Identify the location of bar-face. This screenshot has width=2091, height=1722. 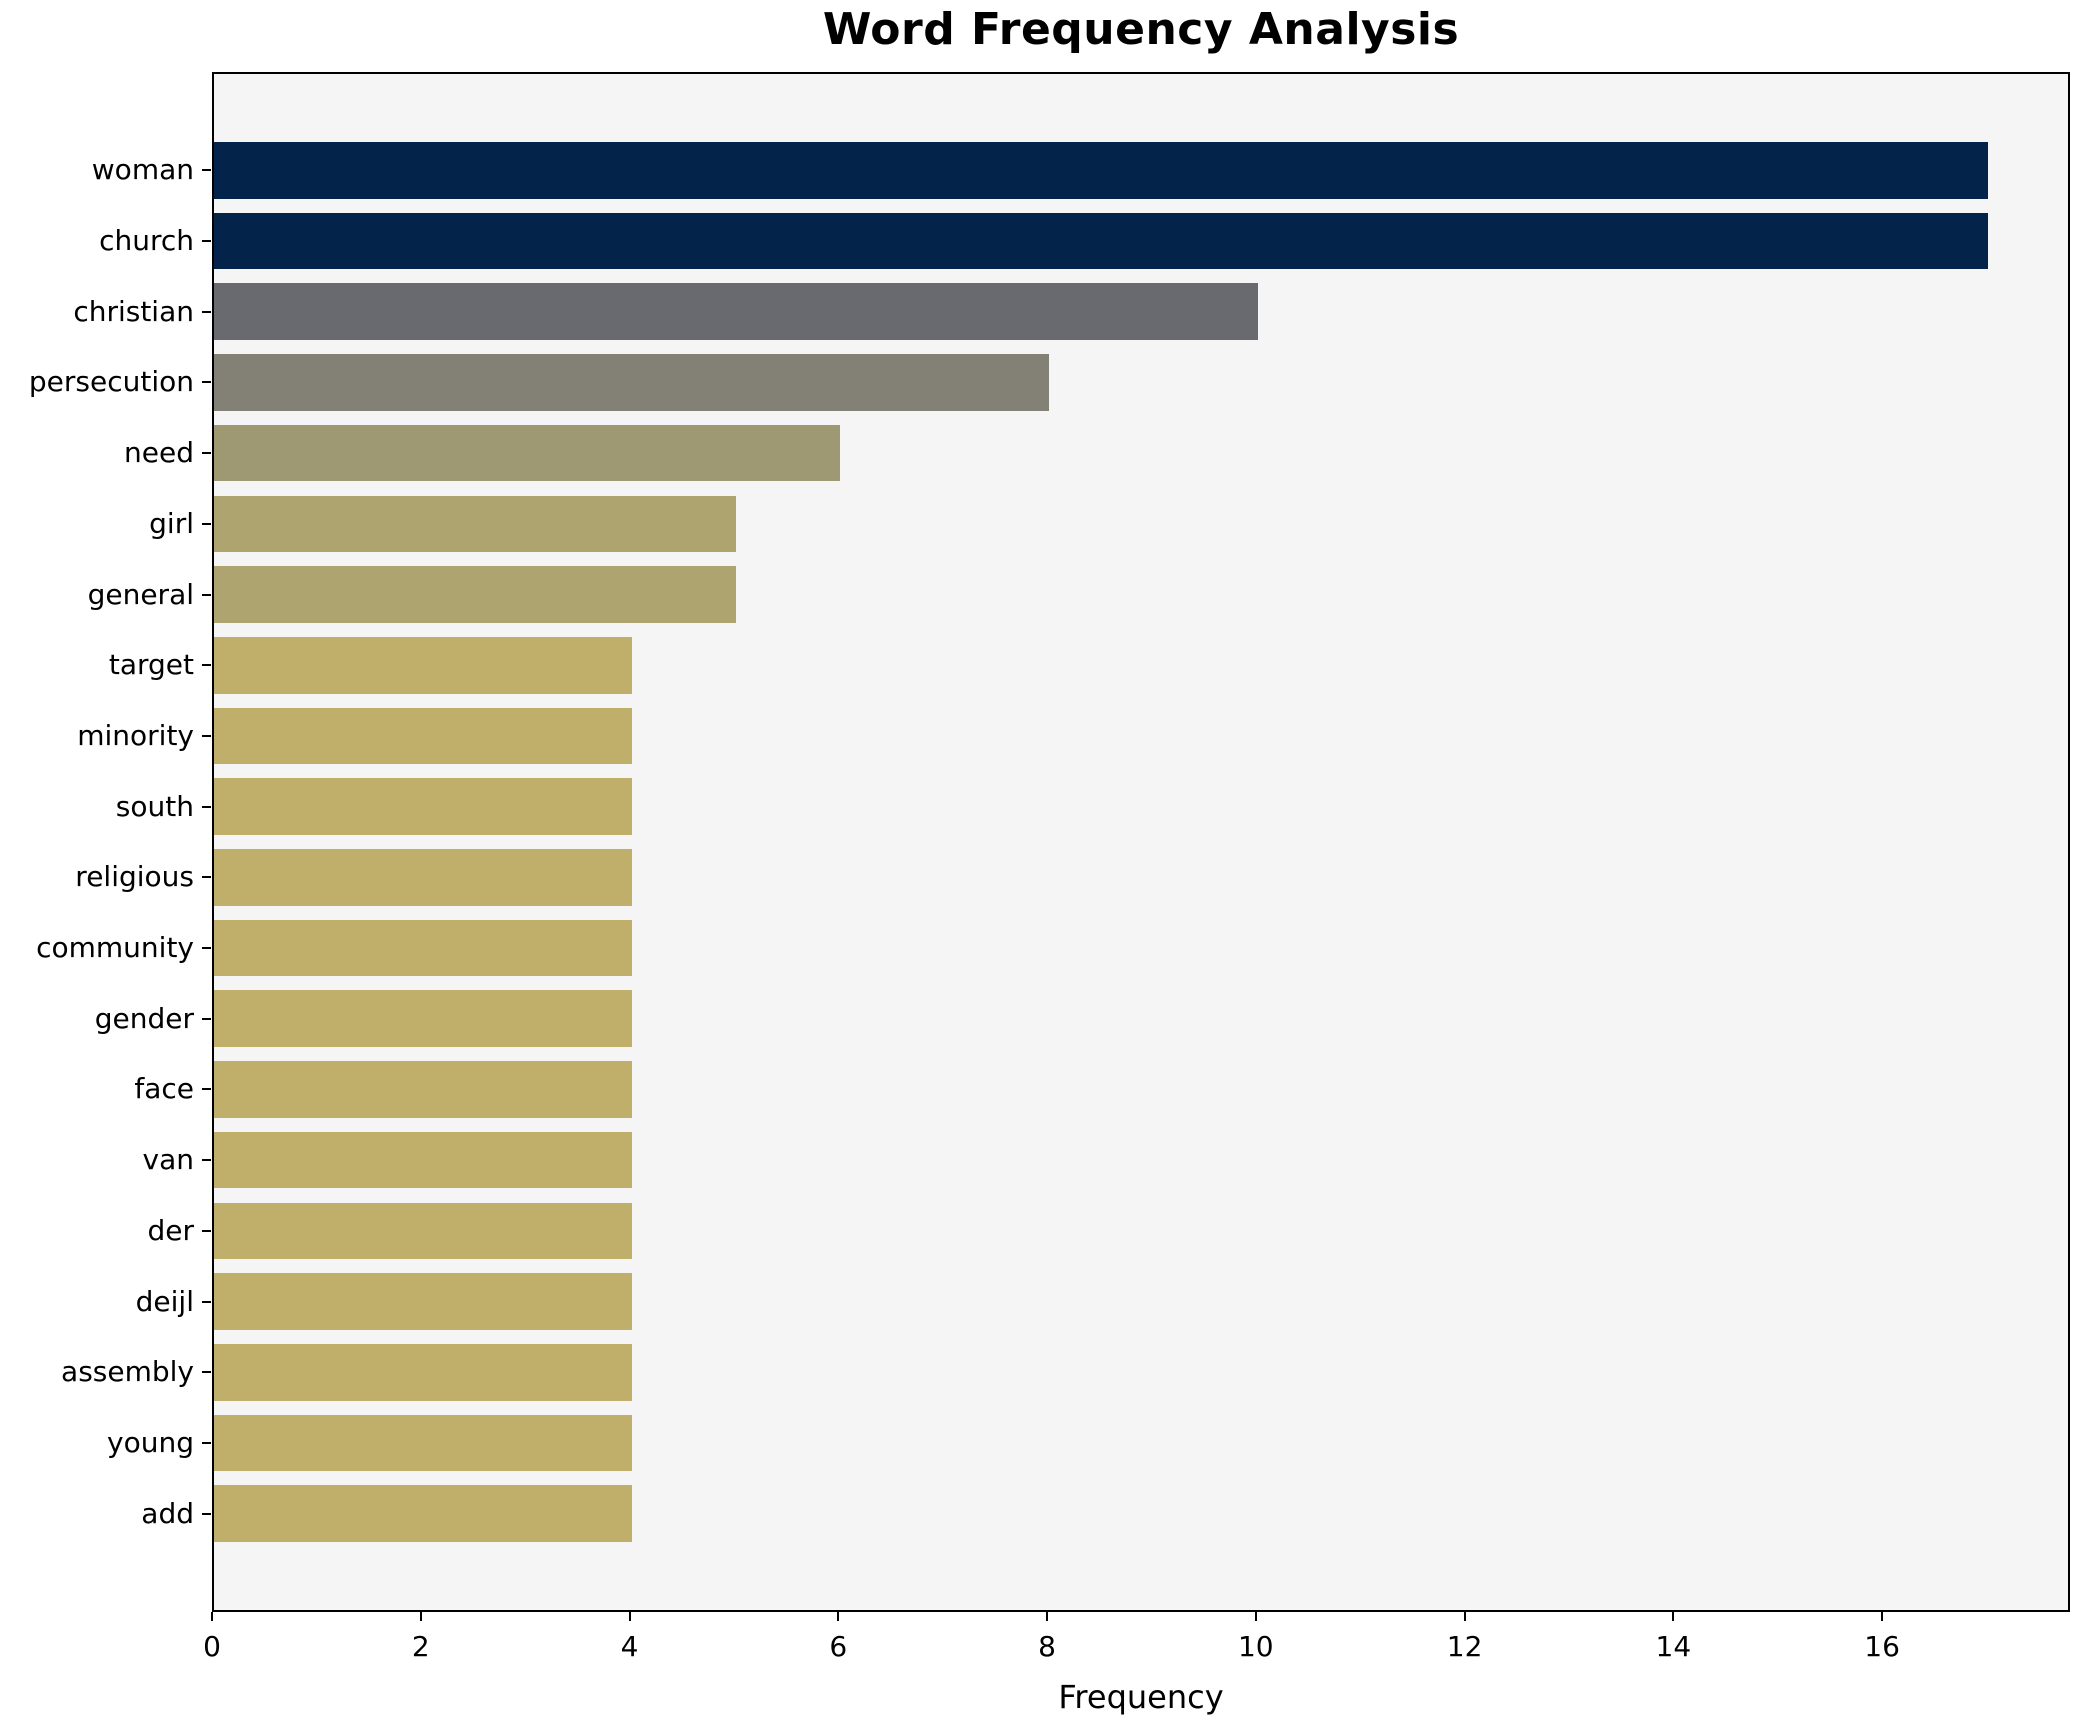
(423, 1089).